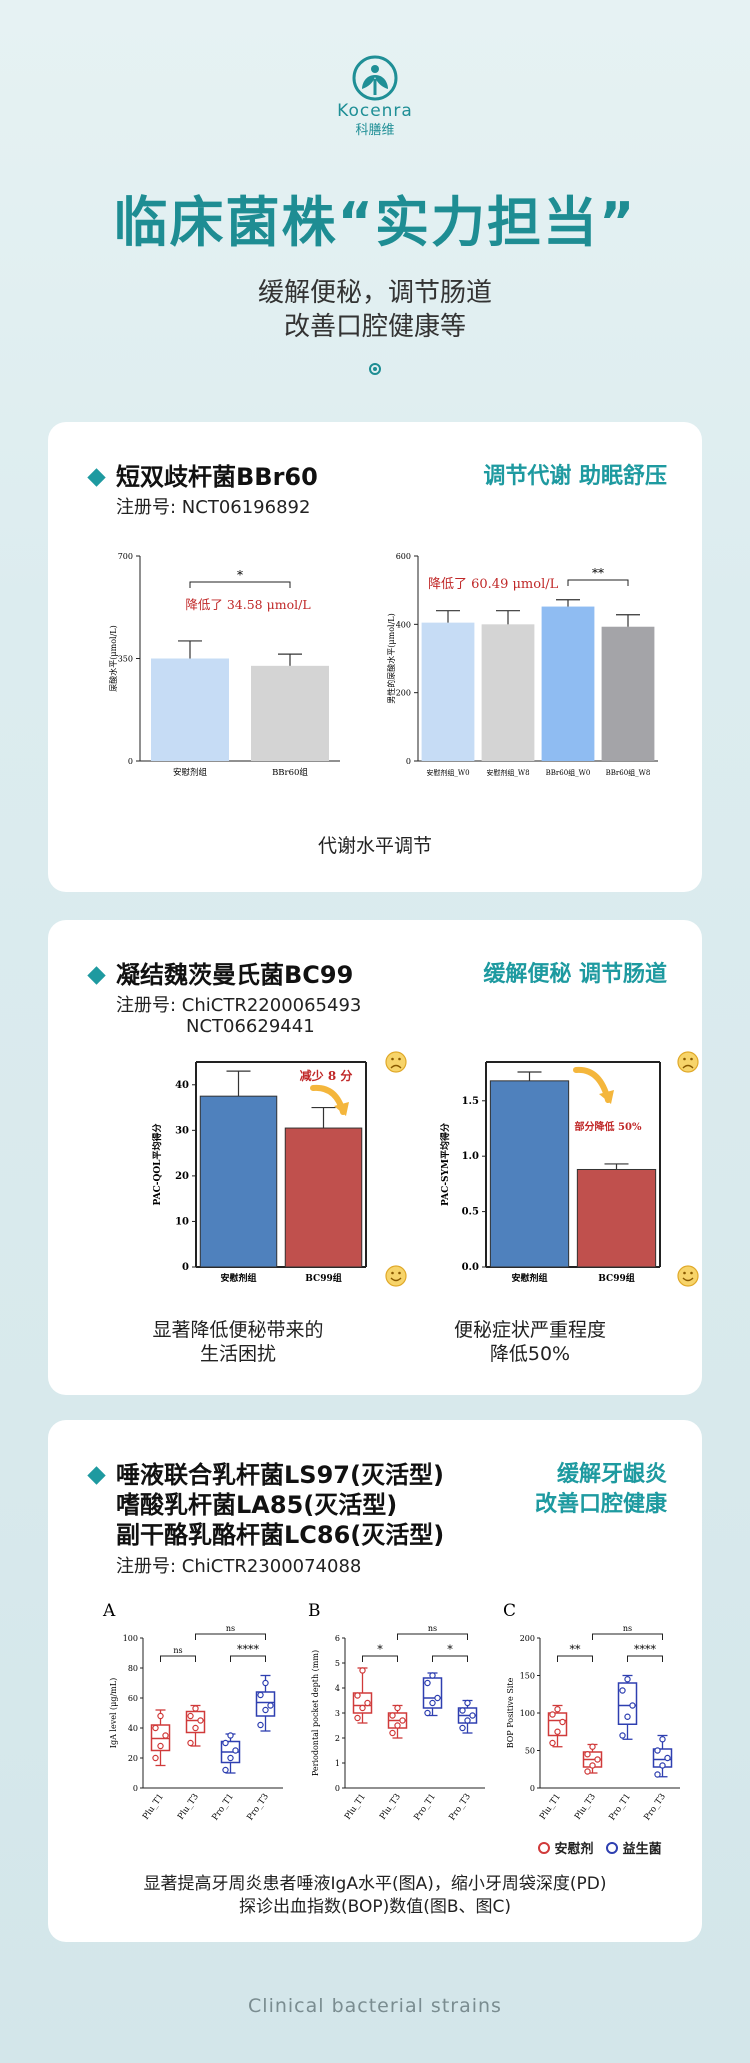 Image resolution: width=750 pixels, height=2063 pixels. I want to click on chart-caption-right-1: 便秘症状严重程度, so click(529, 1330).